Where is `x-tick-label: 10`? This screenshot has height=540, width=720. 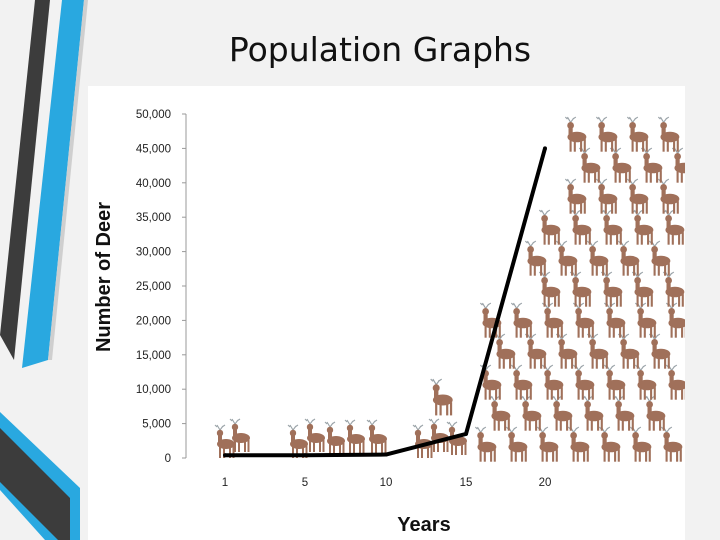 x-tick-label: 10 is located at coordinates (386, 483).